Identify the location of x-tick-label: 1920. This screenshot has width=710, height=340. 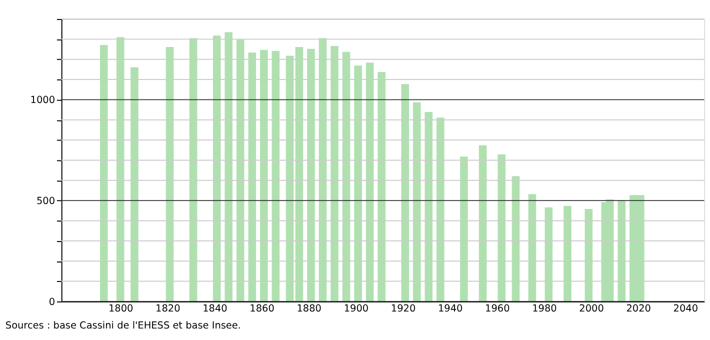
(403, 309).